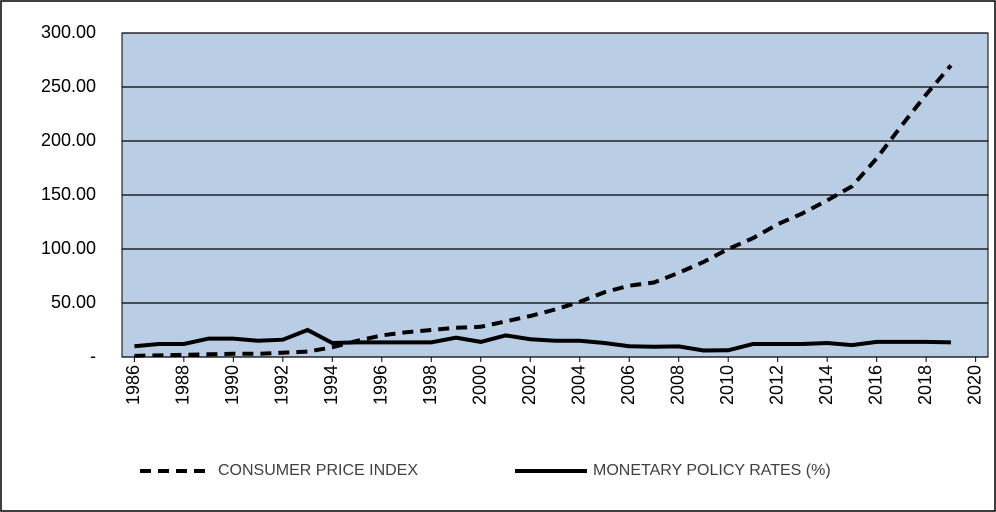  What do you see at coordinates (68, 86) in the screenshot?
I see `y-tick-label: 250.00` at bounding box center [68, 86].